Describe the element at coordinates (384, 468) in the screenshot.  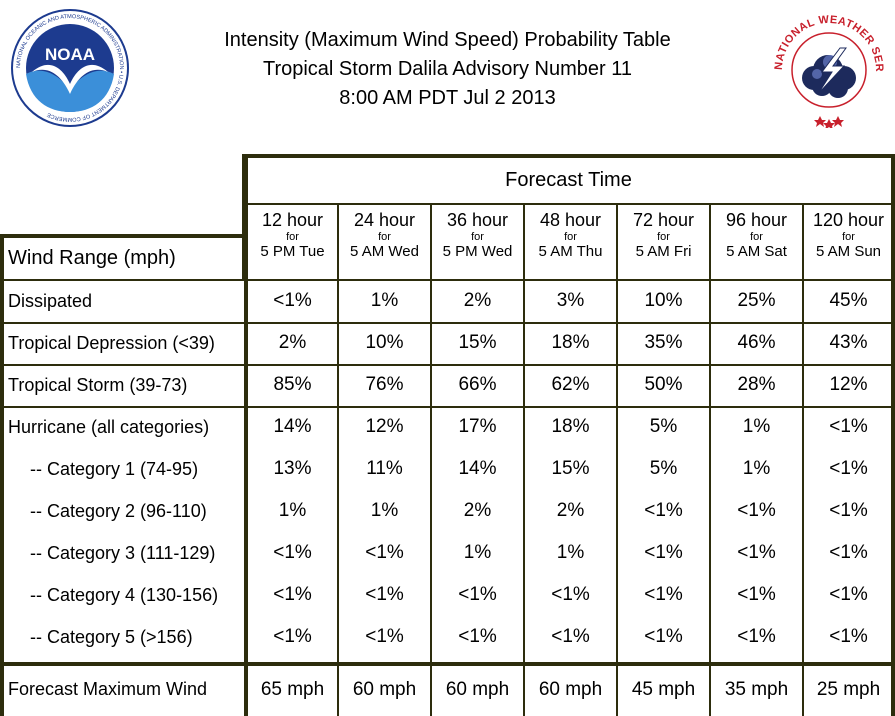
I see `table-cell: 11%` at that location.